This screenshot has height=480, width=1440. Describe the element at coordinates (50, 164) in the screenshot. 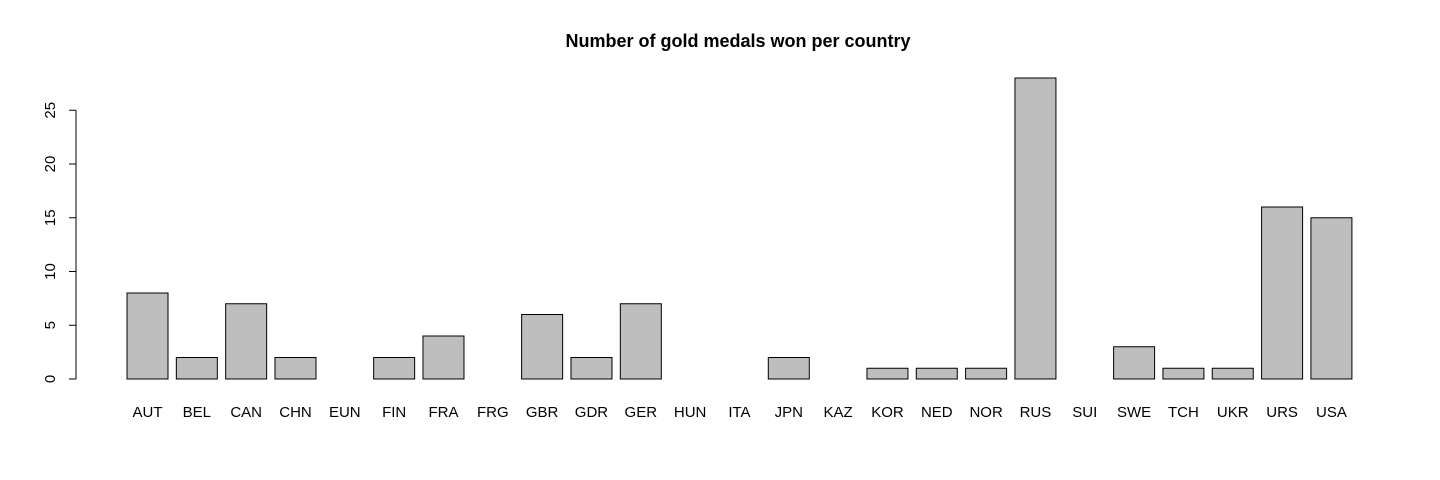

I see `y-tick-label: 20` at that location.